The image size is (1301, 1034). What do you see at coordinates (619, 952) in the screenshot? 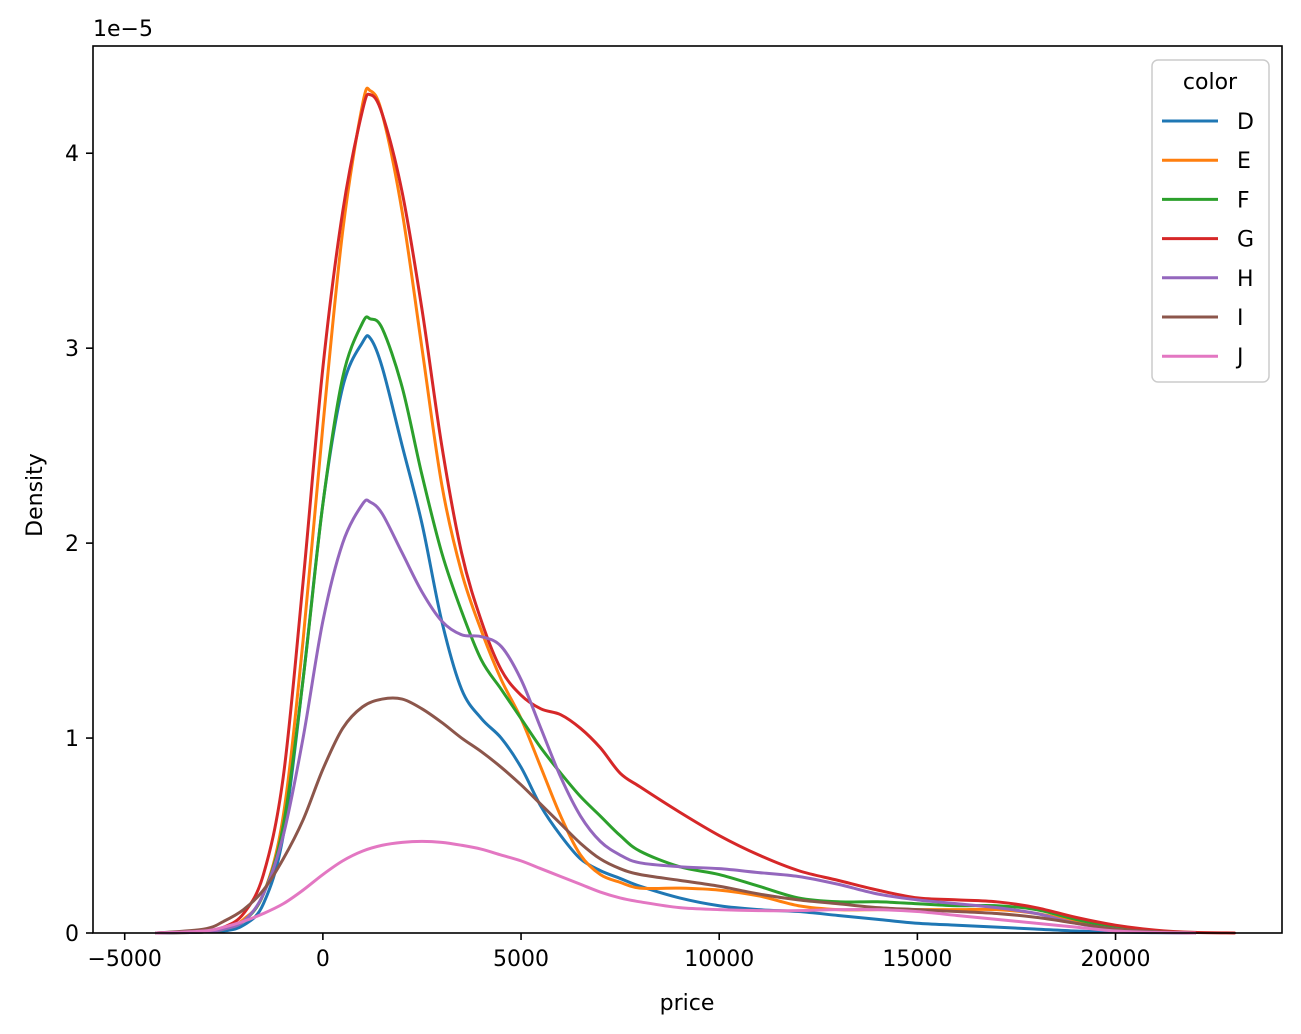
I see `x-axis: −5000 0 5000 10000 15000 20000` at bounding box center [619, 952].